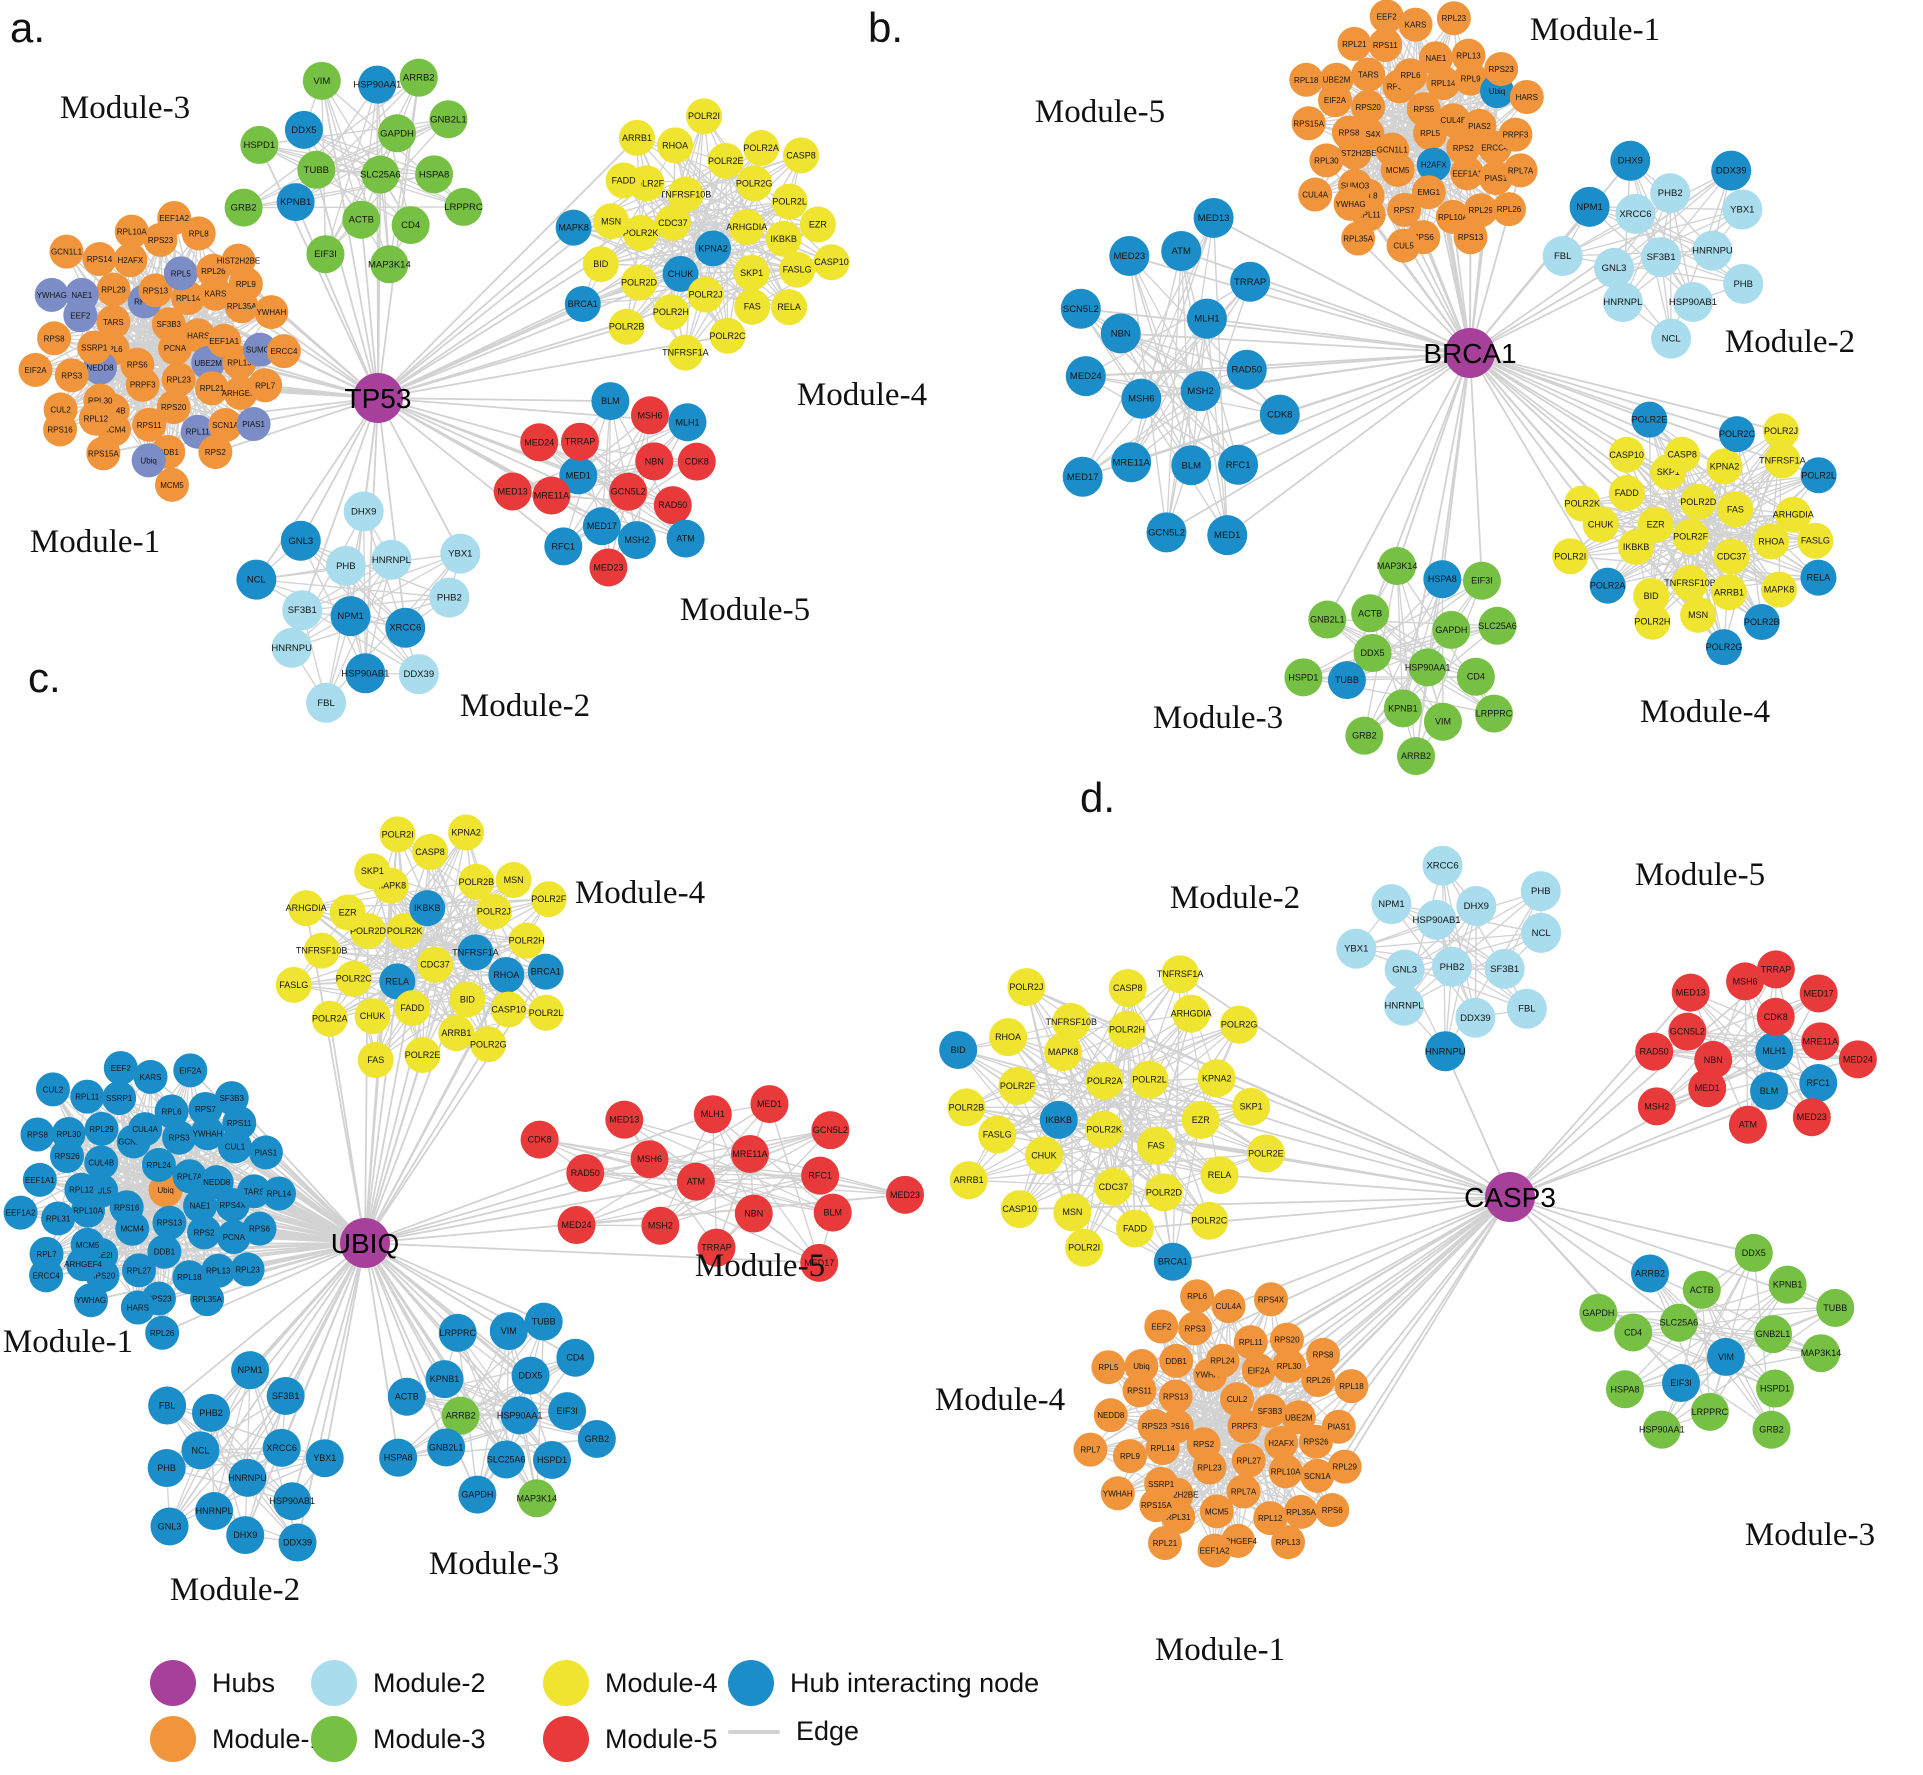 This screenshot has width=1923, height=1775. What do you see at coordinates (448, 119) in the screenshot?
I see `node-GNB2L1: GNB2L1` at bounding box center [448, 119].